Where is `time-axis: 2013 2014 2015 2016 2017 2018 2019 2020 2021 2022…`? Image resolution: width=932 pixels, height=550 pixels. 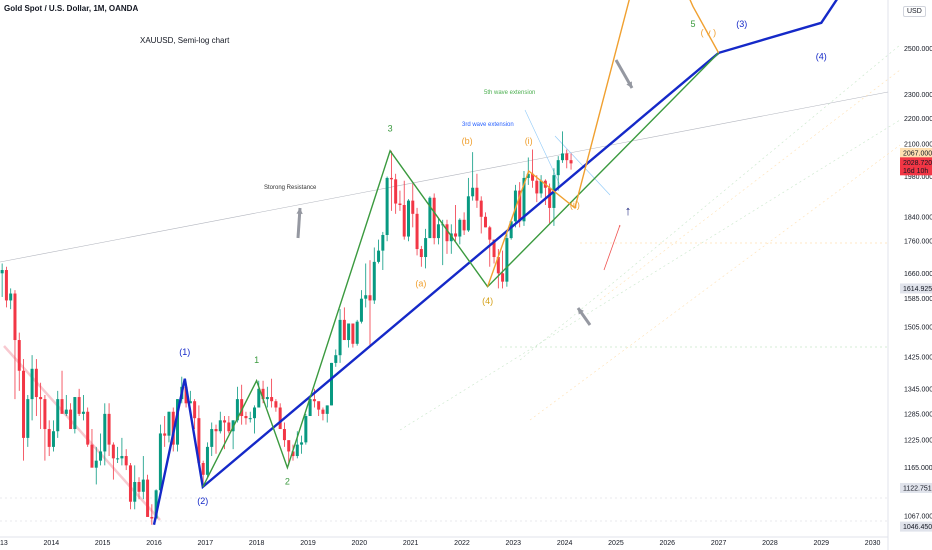
time-axis: 2013 2014 2015 2016 2017 2018 2019 2020 2021 2022… is located at coordinates (440, 543).